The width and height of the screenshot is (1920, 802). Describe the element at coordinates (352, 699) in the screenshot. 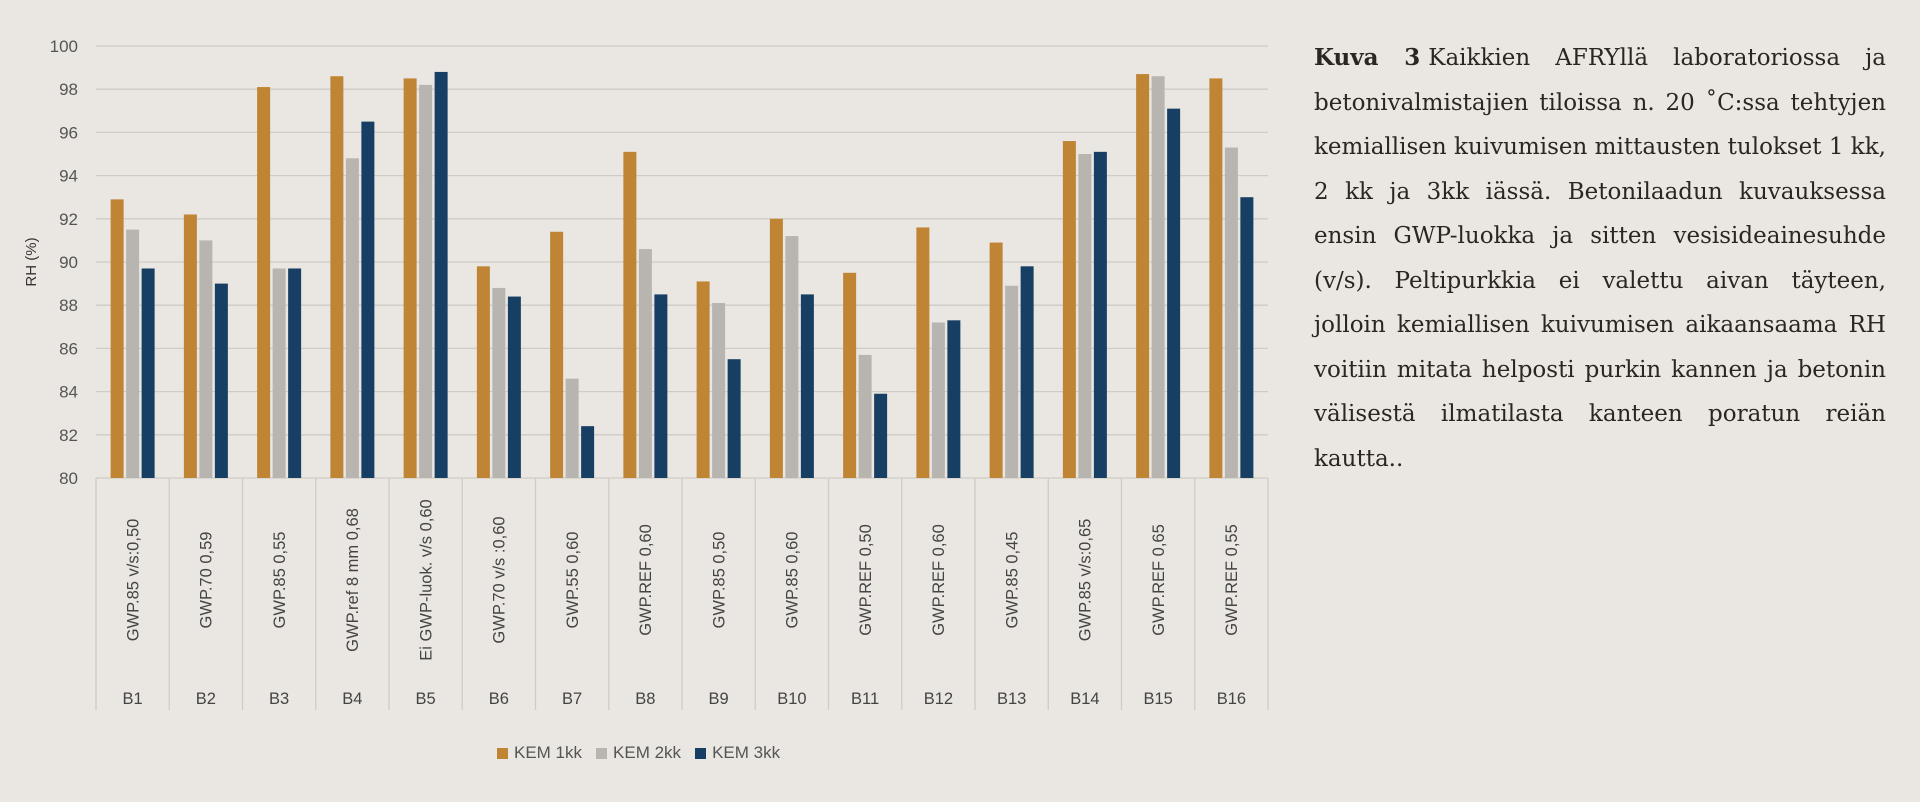

I see `x-category-label: B4` at that location.